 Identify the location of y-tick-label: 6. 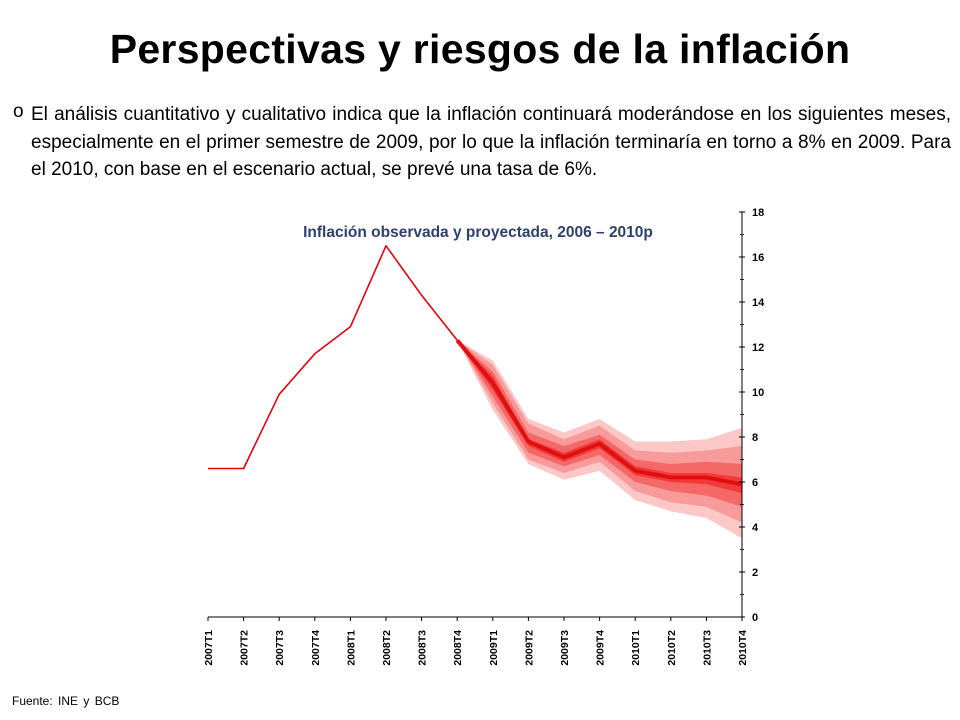
(755, 483).